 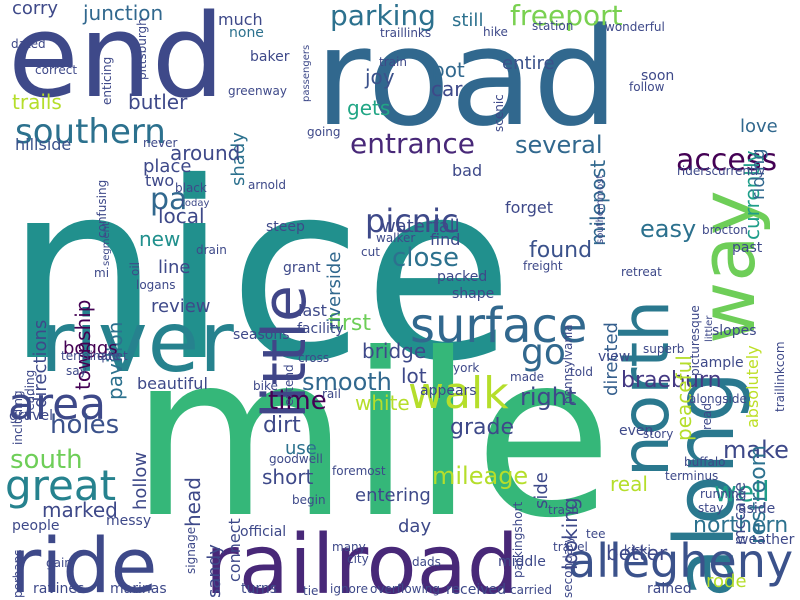 I want to click on word-foremost: foremost, so click(x=359, y=471).